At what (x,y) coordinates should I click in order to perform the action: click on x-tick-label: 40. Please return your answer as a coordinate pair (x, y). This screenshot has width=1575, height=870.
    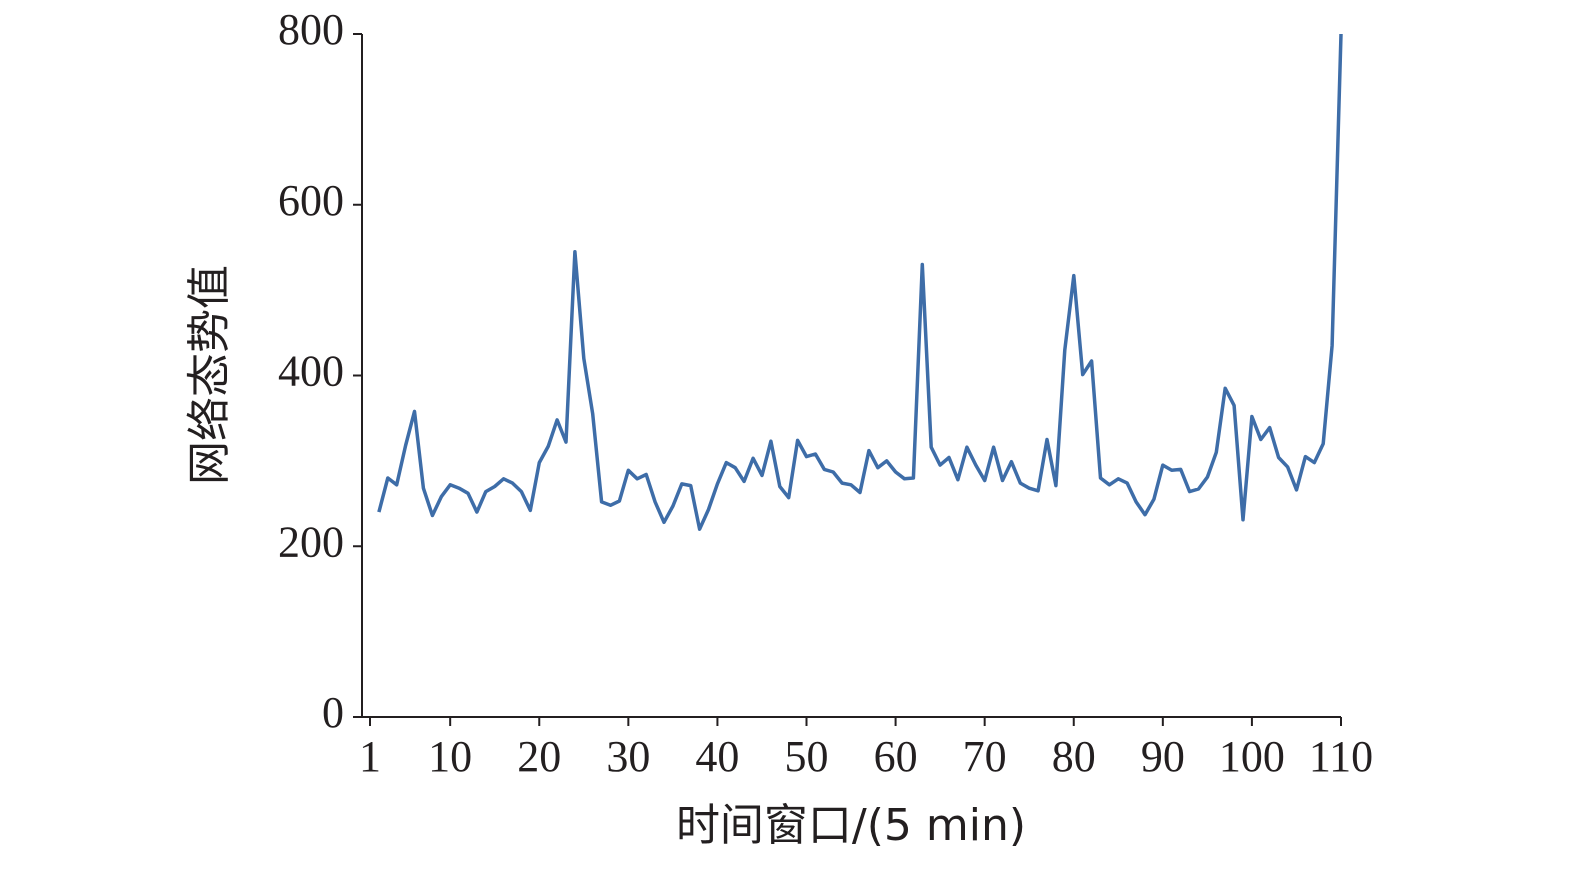
    Looking at the image, I should click on (717, 756).